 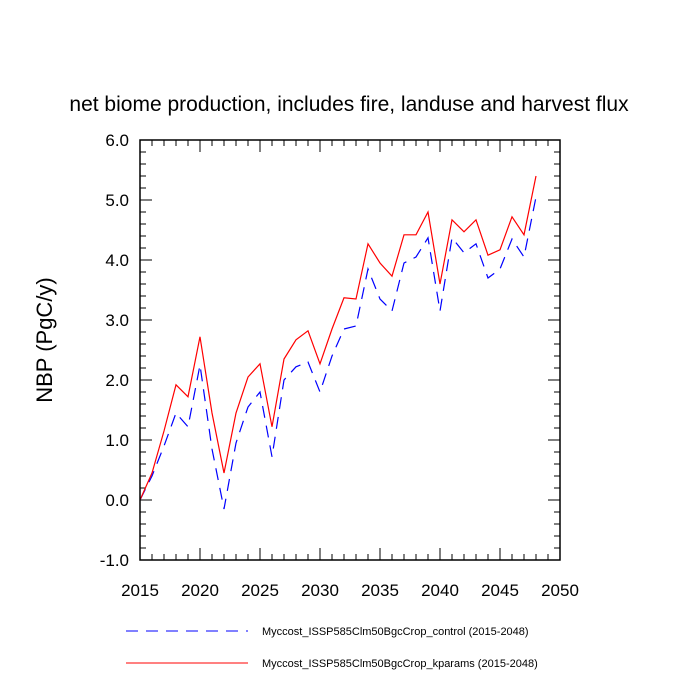 I want to click on y-tick-label: 0.0, so click(x=117, y=500).